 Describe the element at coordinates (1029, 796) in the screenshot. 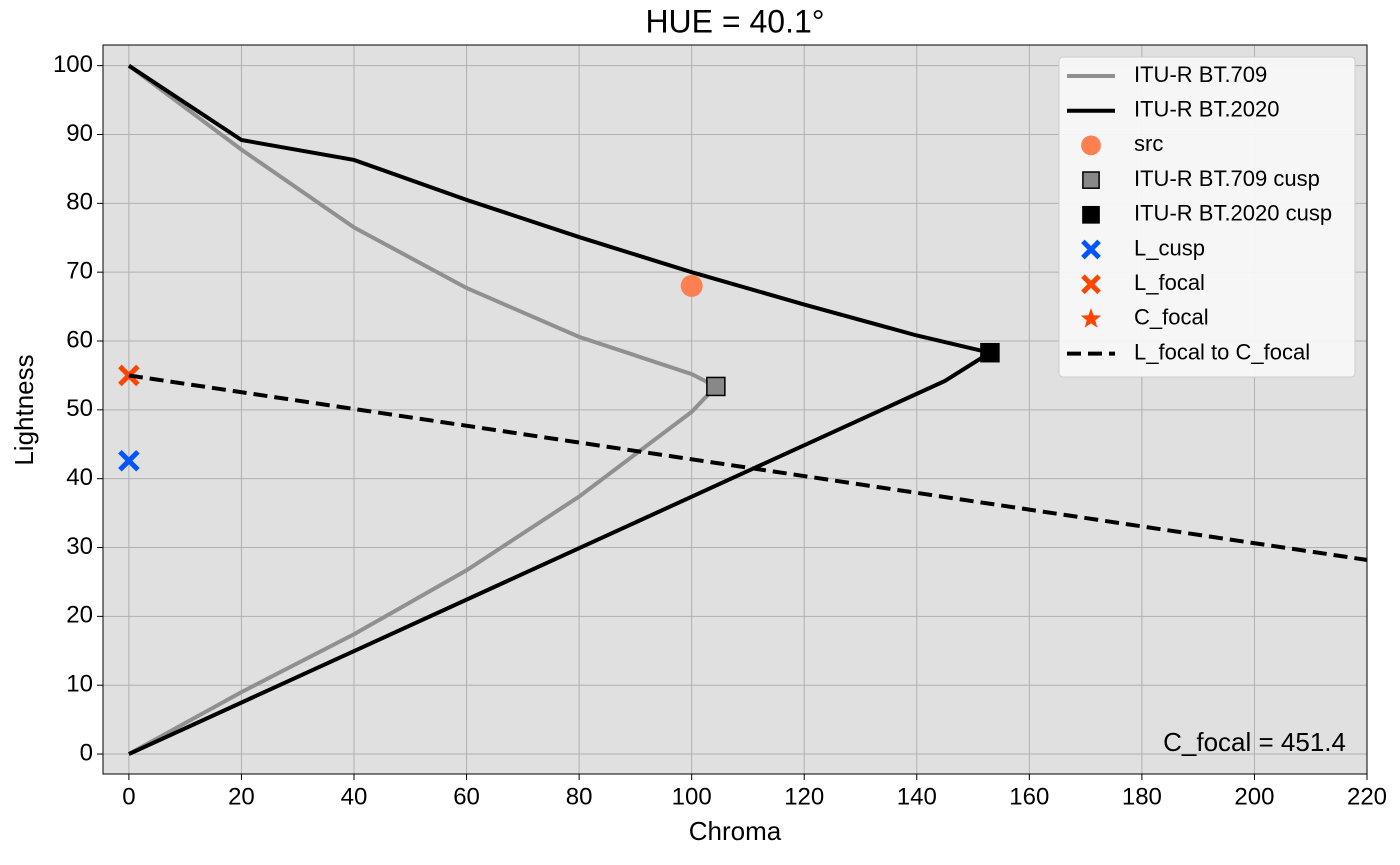

I see `x-tick-label: 160` at that location.